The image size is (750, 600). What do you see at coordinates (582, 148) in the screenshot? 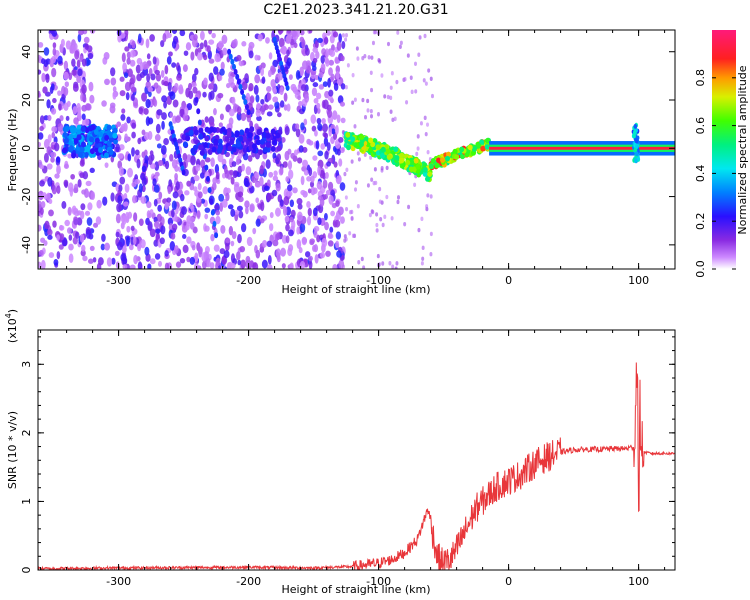
I see `spectral-carrier-core` at bounding box center [582, 148].